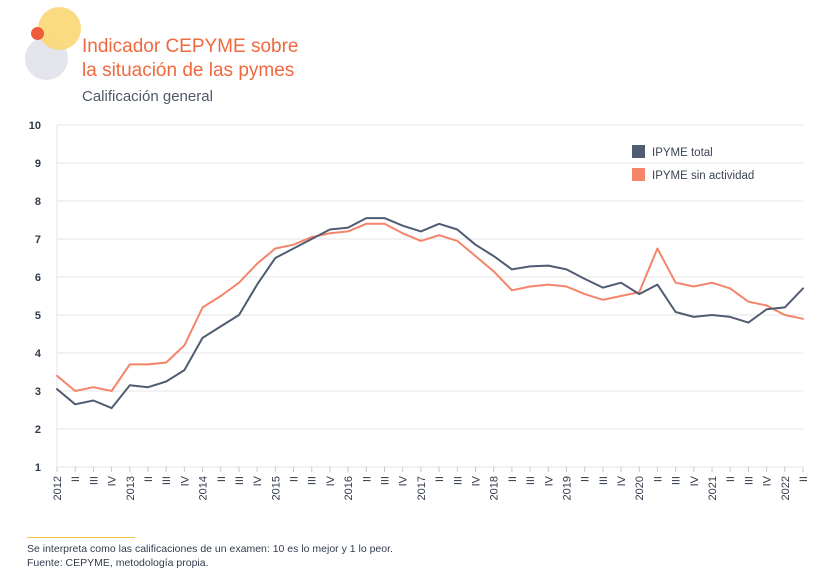 The width and height of the screenshot is (832, 578). Describe the element at coordinates (703, 176) in the screenshot. I see `legend-label-ipyme-sin-actividad: IPYME sin actividad` at that location.